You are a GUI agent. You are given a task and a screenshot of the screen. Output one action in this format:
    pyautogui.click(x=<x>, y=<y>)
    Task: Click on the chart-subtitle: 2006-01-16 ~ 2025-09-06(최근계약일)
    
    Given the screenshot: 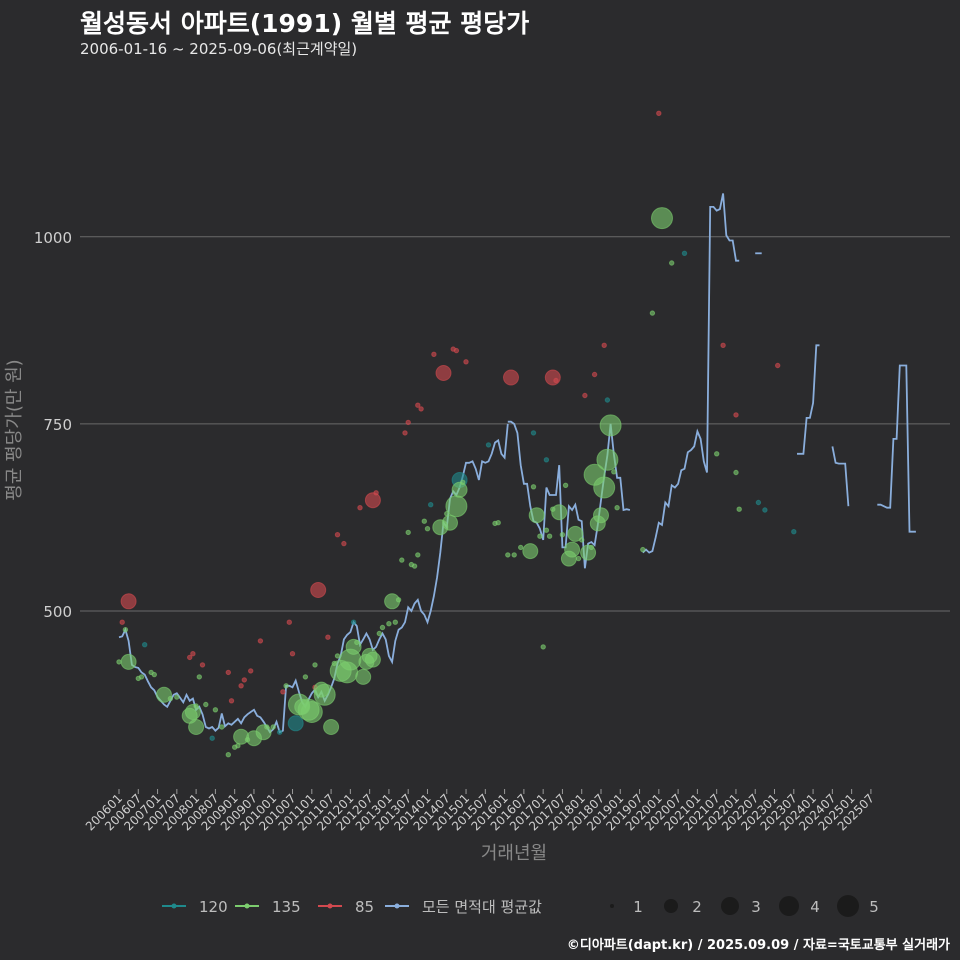 What is the action you would take?
    pyautogui.click(x=219, y=49)
    